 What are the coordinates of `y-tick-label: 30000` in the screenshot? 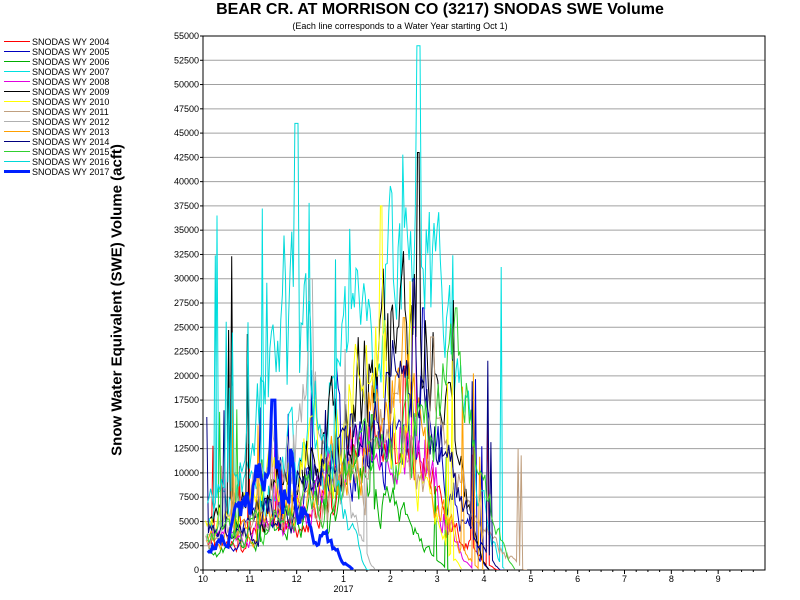 It's located at (186, 279).